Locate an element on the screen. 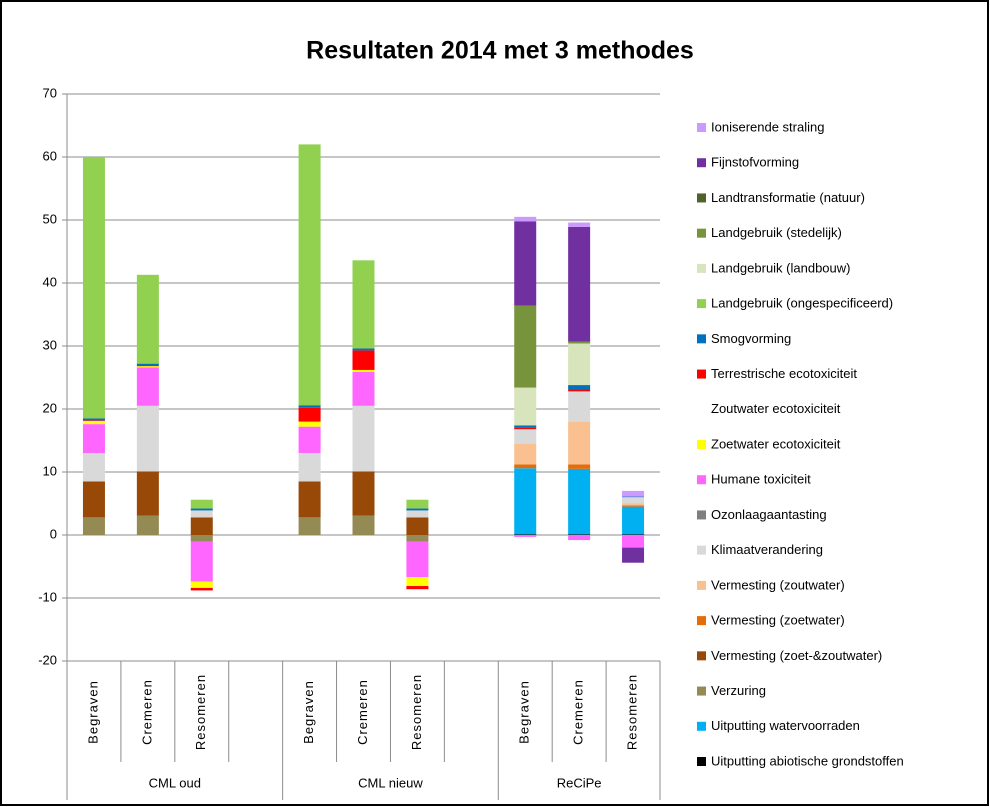 The image size is (990, 807). chart-title: Resultaten 2014 met 3 methodes is located at coordinates (500, 51).